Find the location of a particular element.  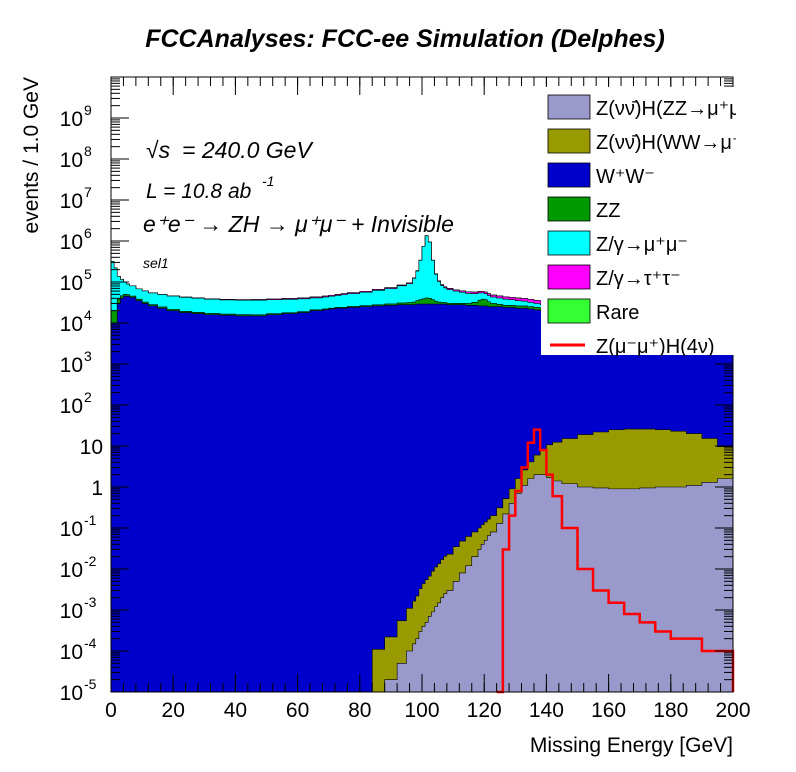

selection-annotation: sel1 is located at coordinates (156, 263).